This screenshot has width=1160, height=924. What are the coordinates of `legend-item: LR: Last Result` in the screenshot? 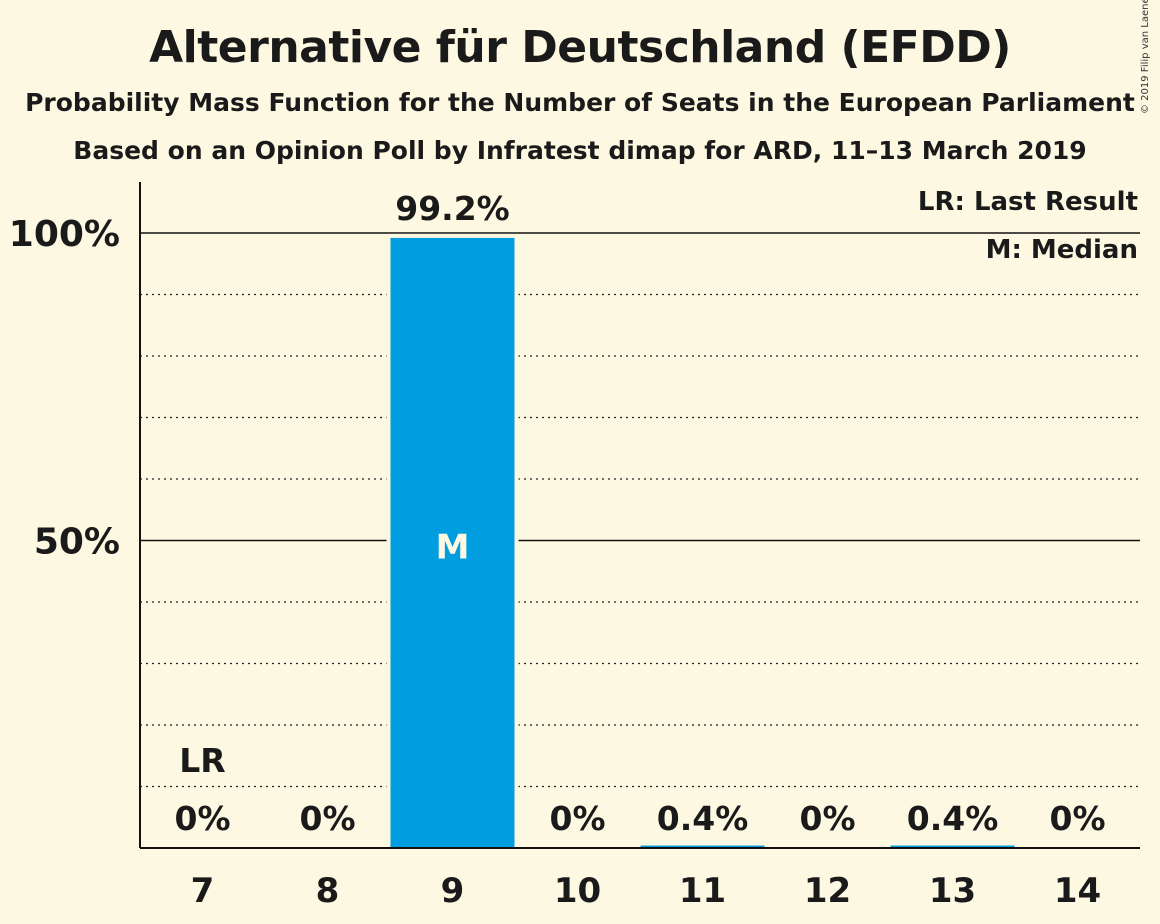 It's located at (1028, 202).